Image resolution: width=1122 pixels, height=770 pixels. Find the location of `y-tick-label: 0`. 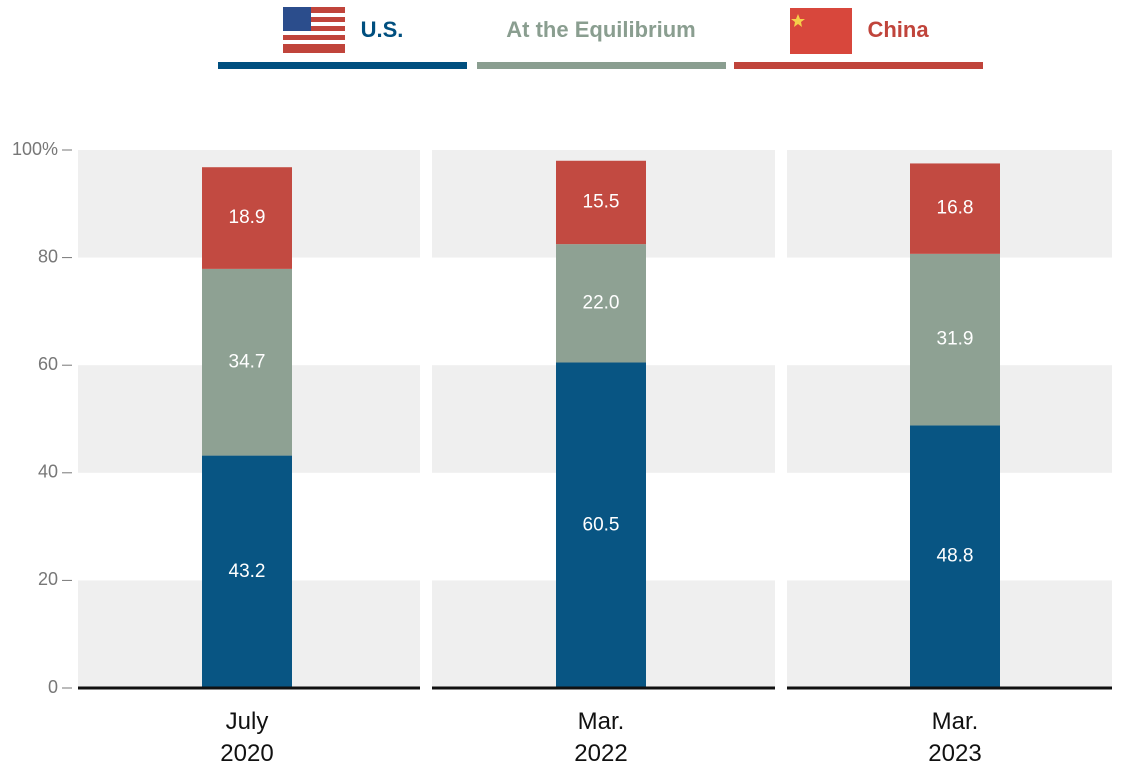

y-tick-label: 0 is located at coordinates (53, 687).